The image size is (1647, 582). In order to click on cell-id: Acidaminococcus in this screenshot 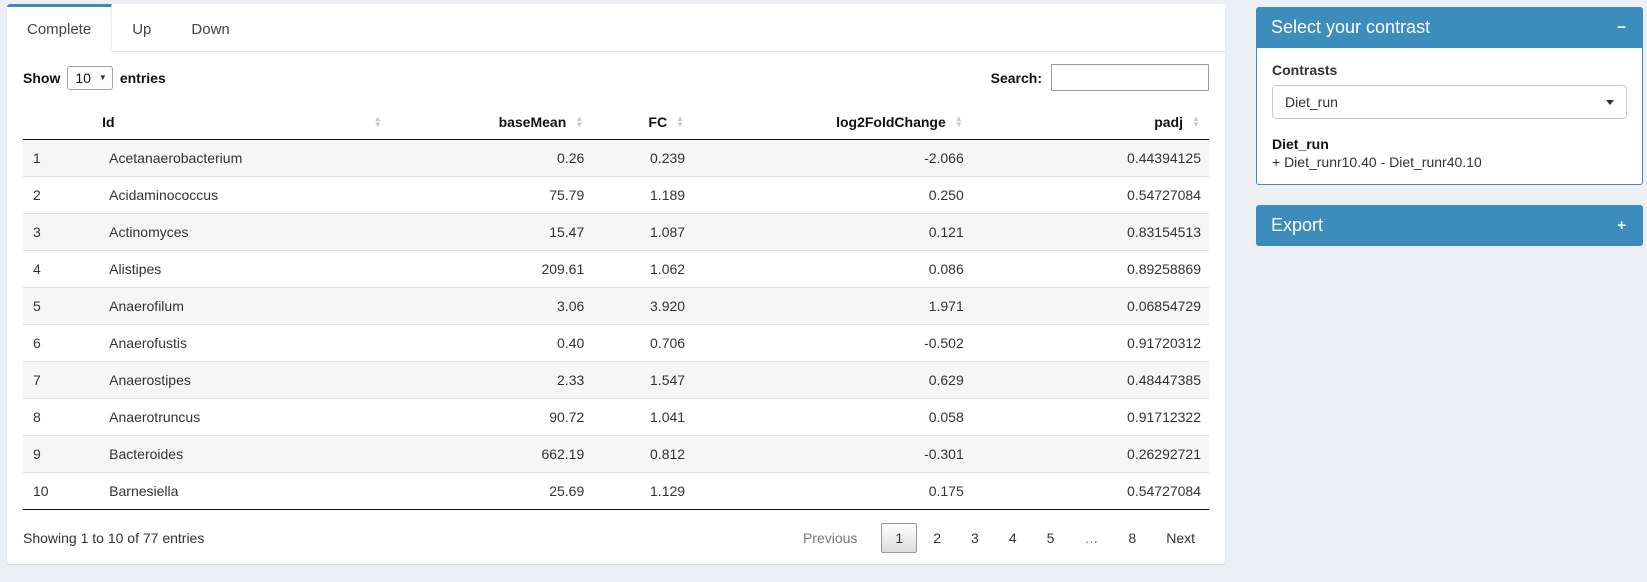, I will do `click(242, 195)`.